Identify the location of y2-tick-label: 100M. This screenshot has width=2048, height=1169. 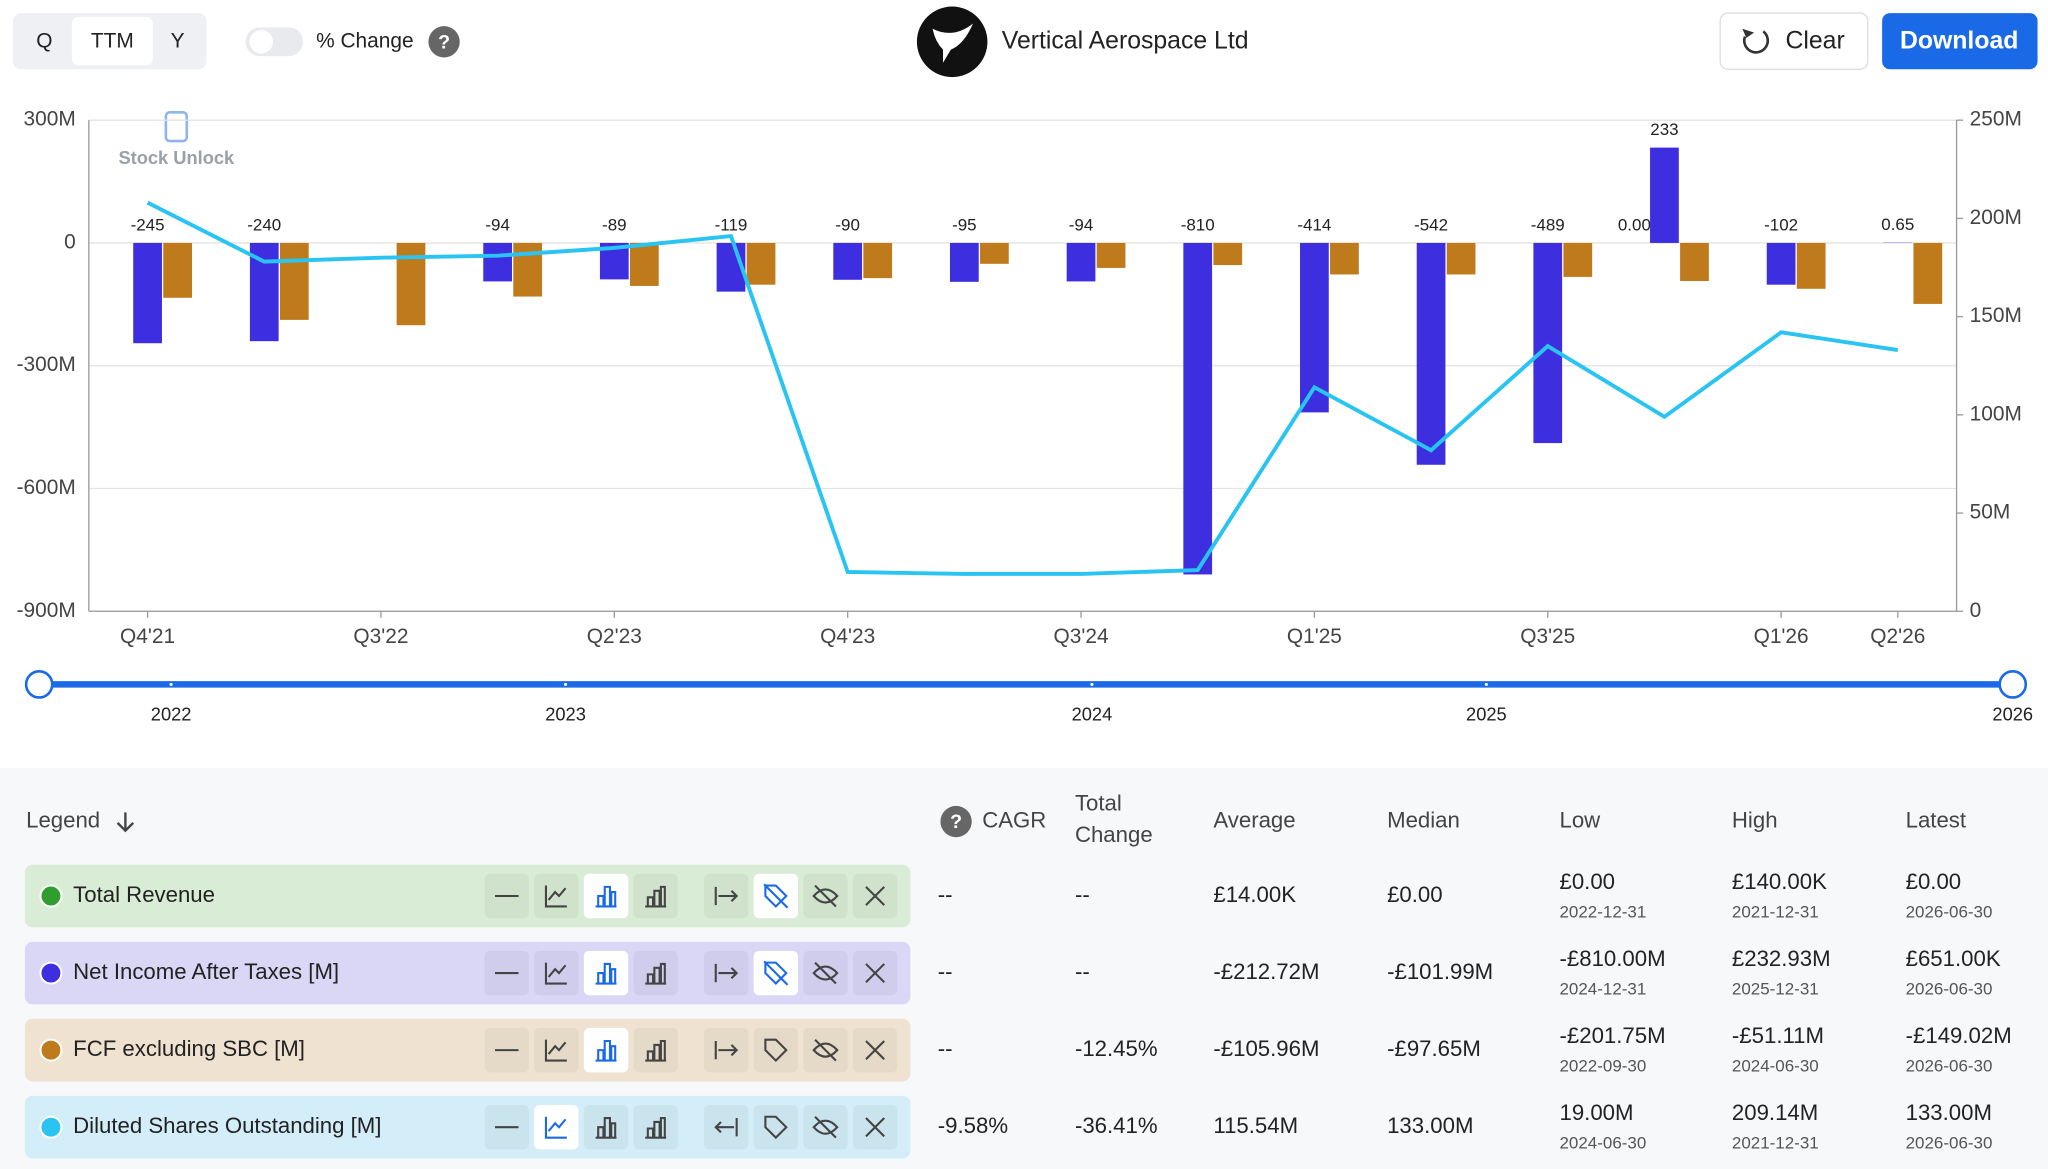
(1996, 413).